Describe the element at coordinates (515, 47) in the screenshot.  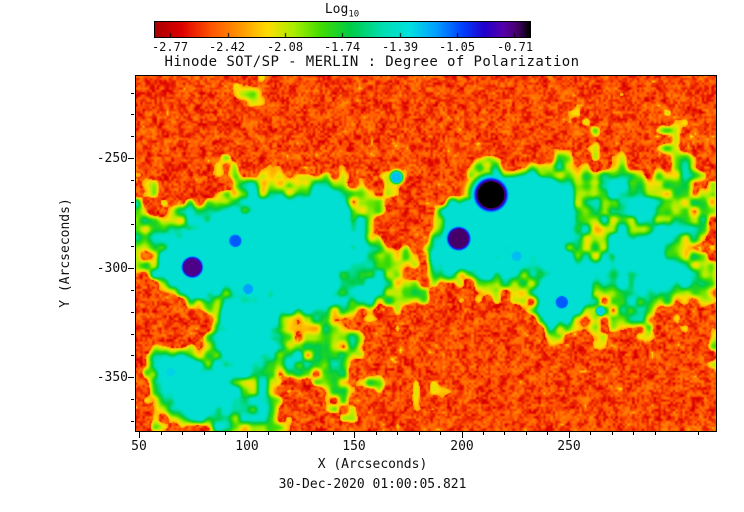
I see `colorbar-tick-label: -0.71` at that location.